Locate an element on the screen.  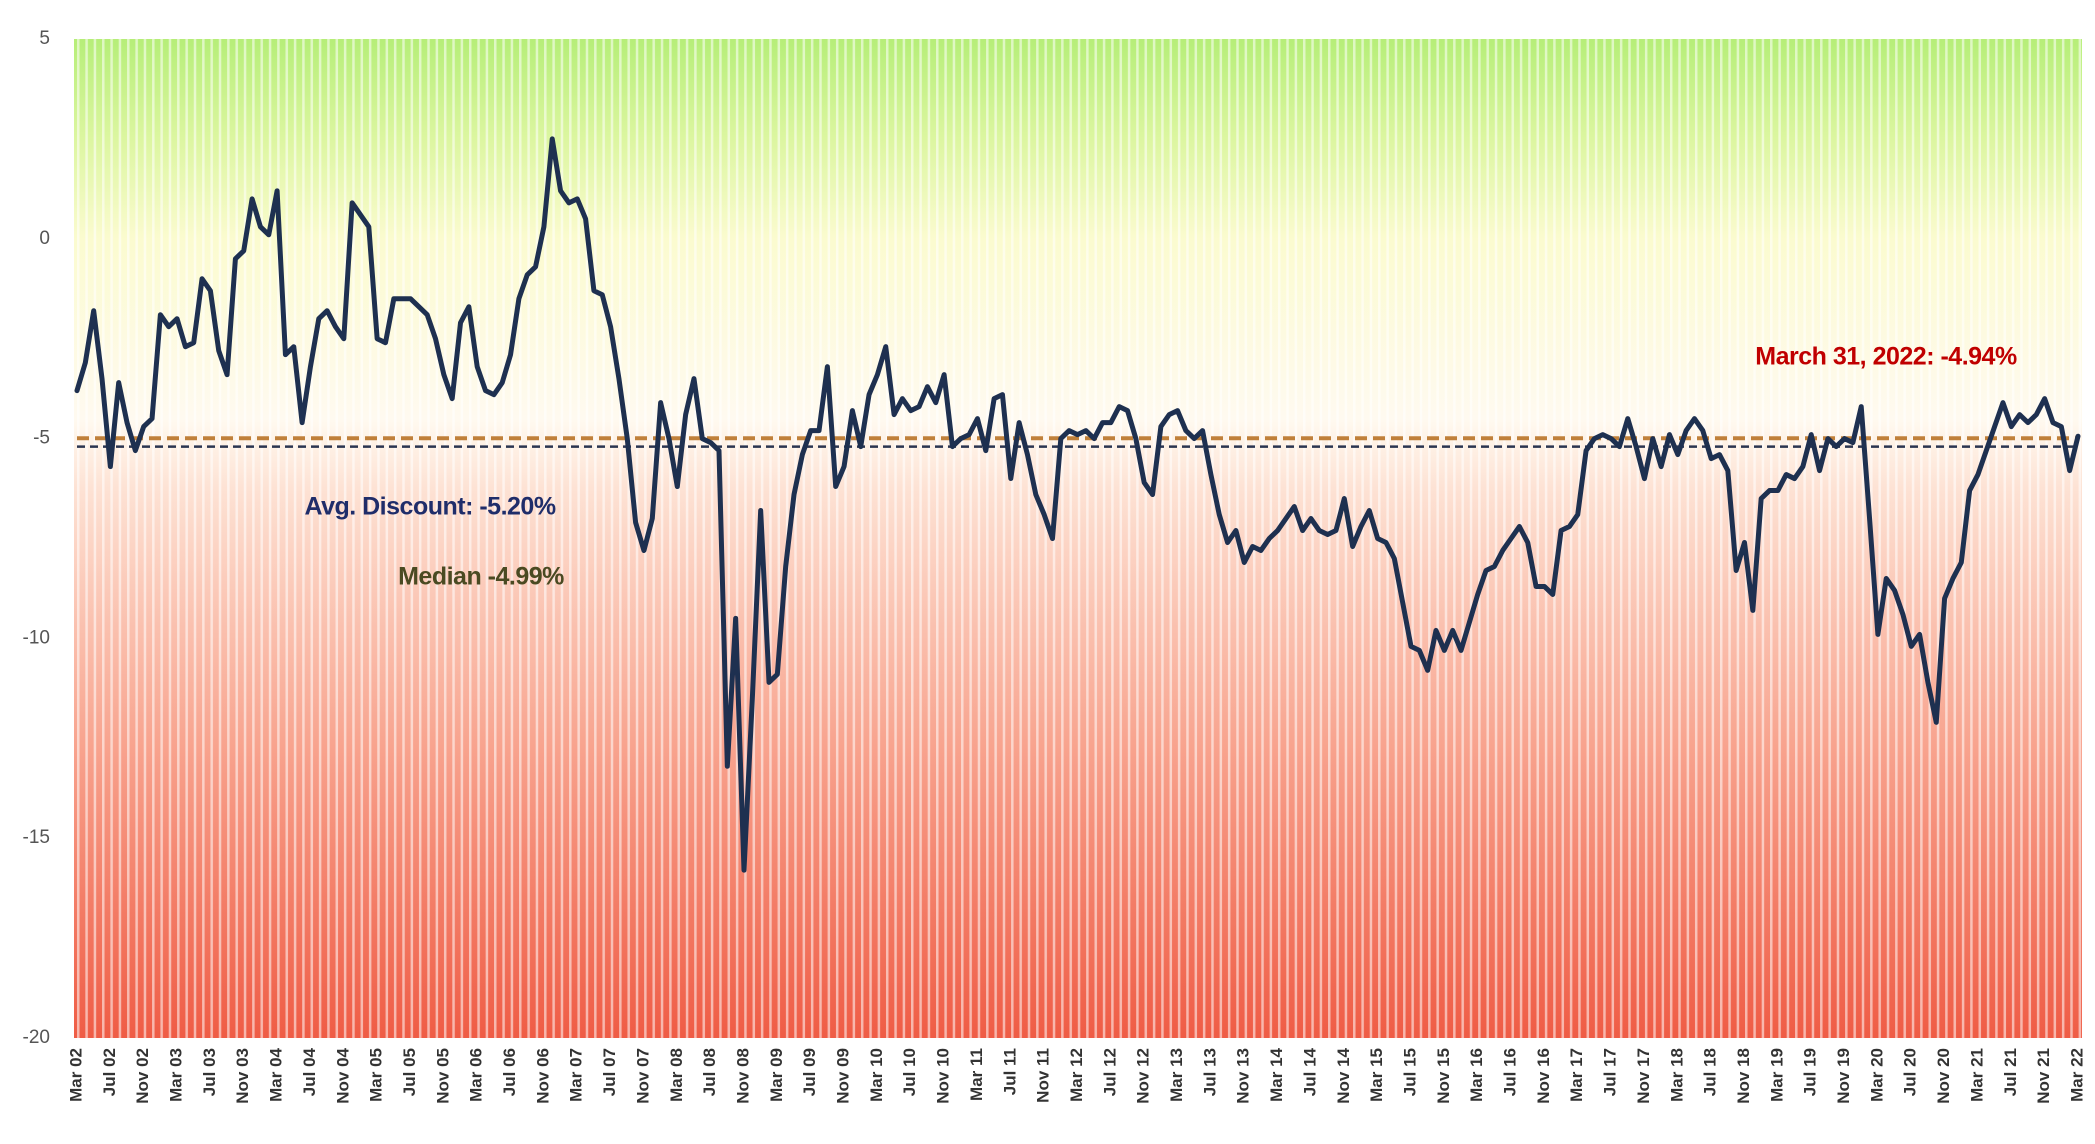
x-tick-label: Nov 12 is located at coordinates (1143, 1076).